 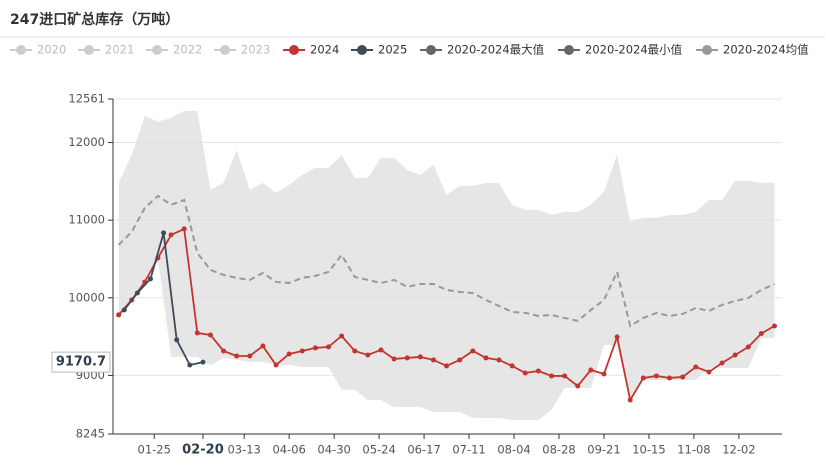 I want to click on x-pointer-label: 02-20, so click(x=203, y=450).